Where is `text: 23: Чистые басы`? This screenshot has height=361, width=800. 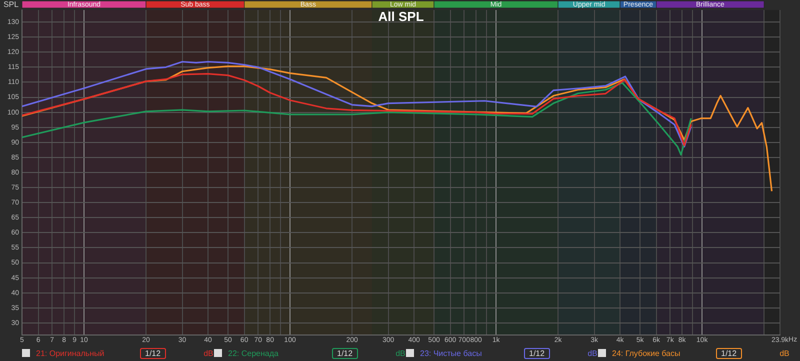 text: 23: Чистые басы is located at coordinates (451, 353).